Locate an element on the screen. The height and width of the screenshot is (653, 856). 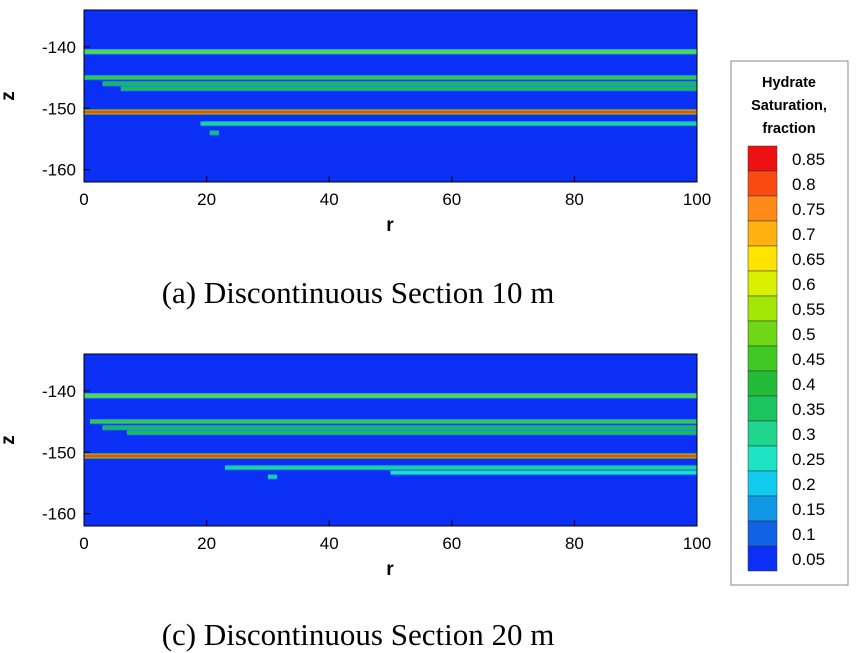
legend-value-label: 0.3 is located at coordinates (804, 434).